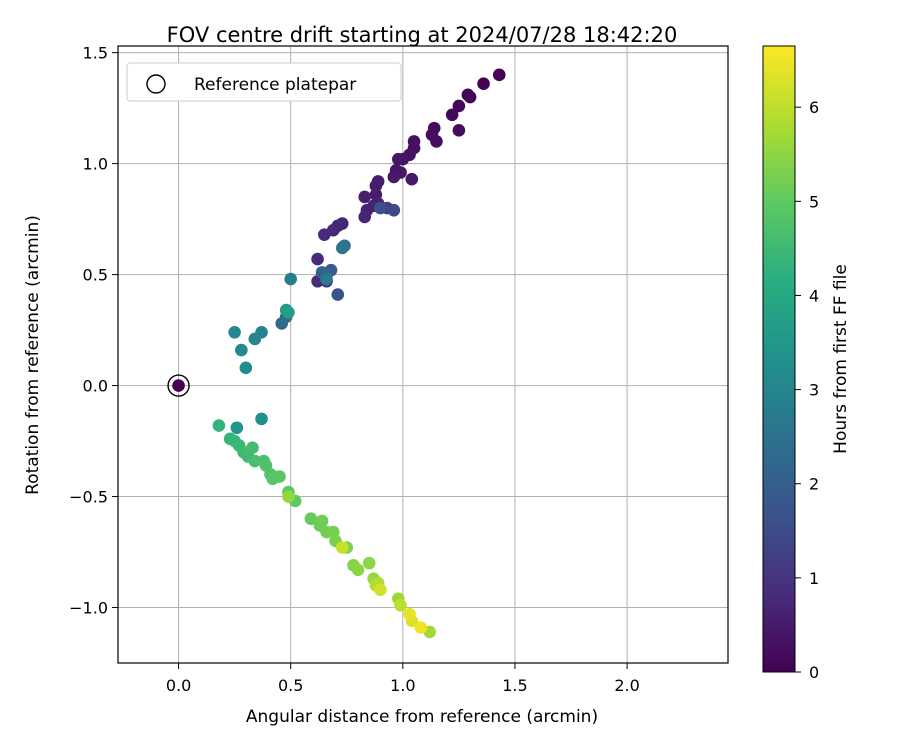 The width and height of the screenshot is (900, 750). Describe the element at coordinates (178, 685) in the screenshot. I see `x-tick-label: 0.0` at that location.